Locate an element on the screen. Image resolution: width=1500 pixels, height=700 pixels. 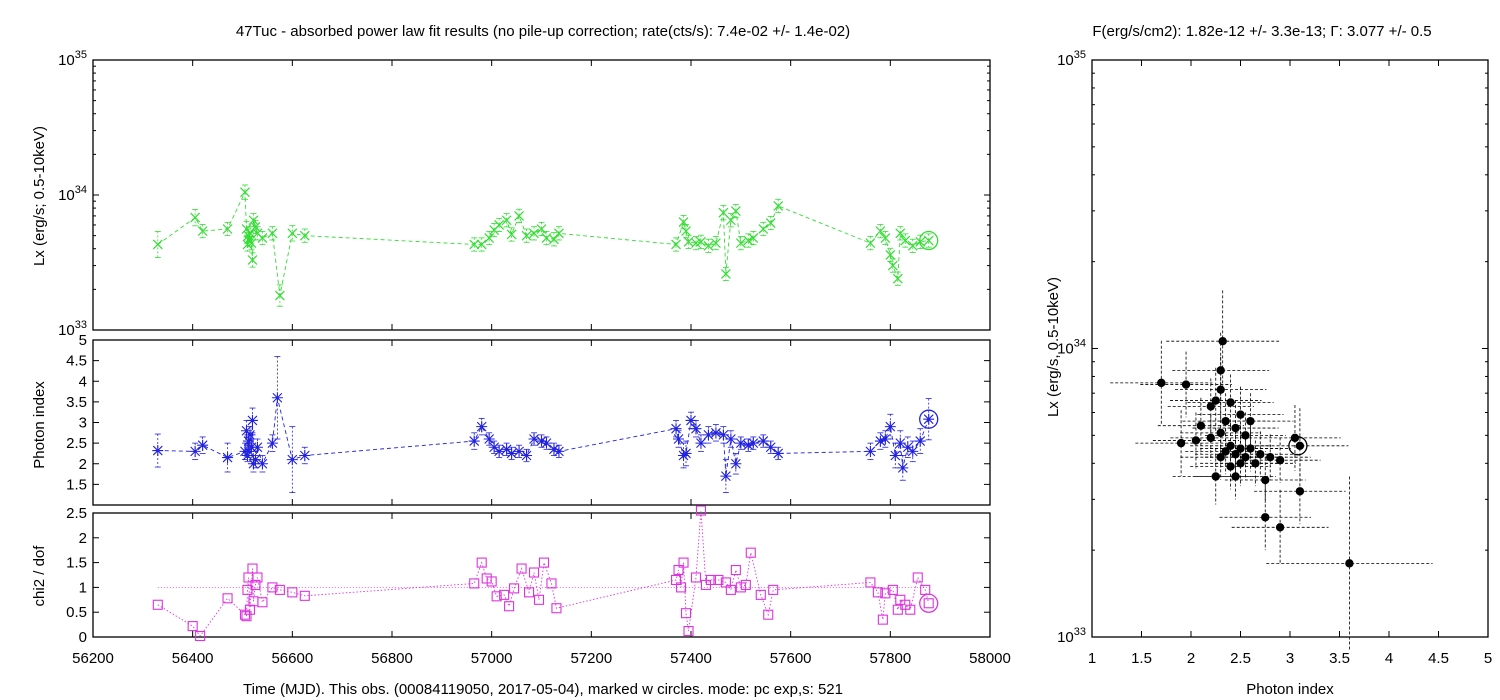
x-tick-label: 56800 is located at coordinates (392, 658).